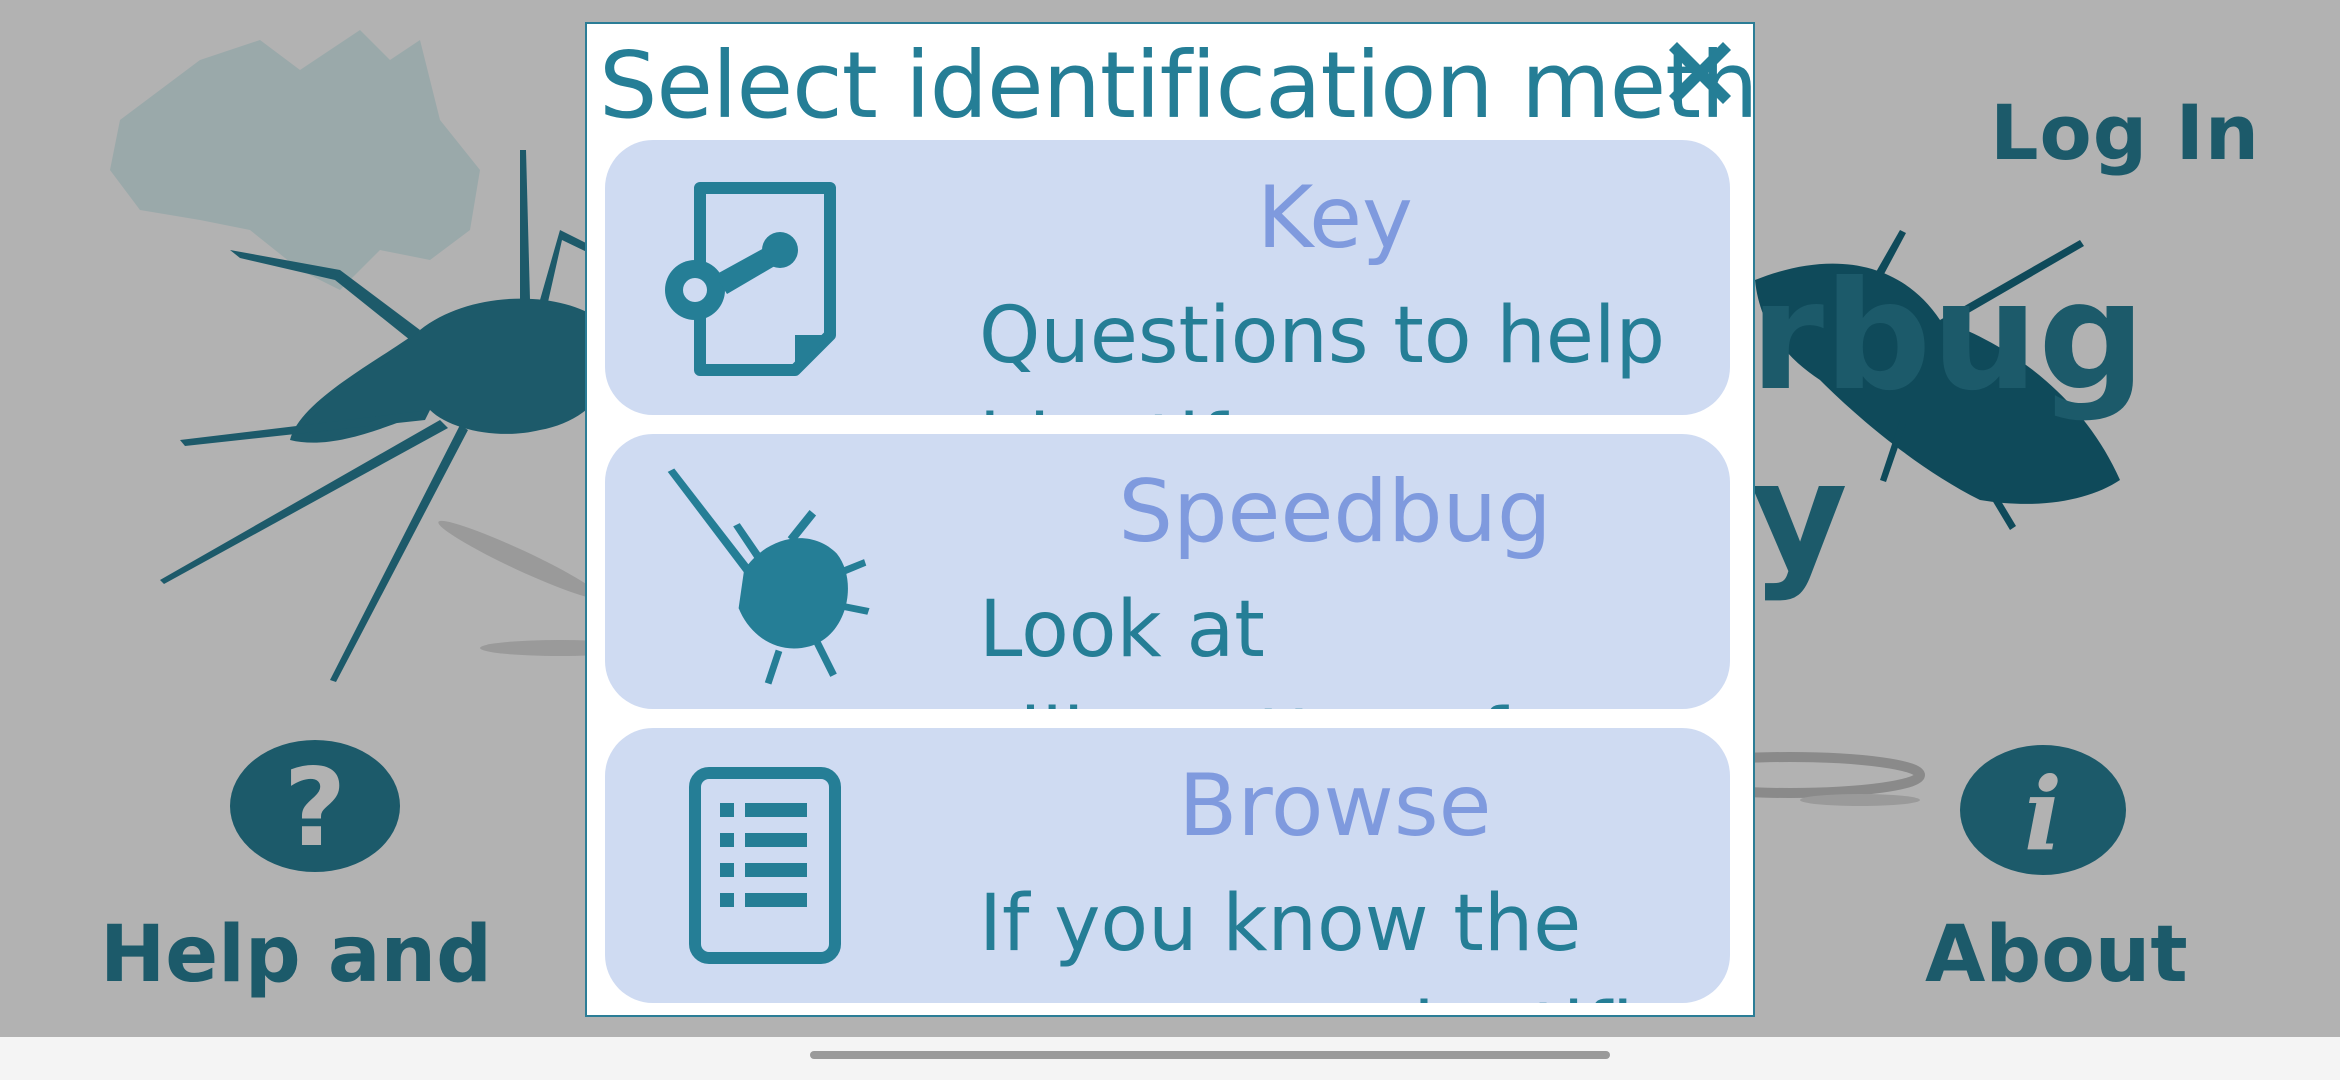 The height and width of the screenshot is (1080, 2340). Describe the element at coordinates (1167, 277) in the screenshot. I see `option-key: Key Questions to help identify your` at that location.